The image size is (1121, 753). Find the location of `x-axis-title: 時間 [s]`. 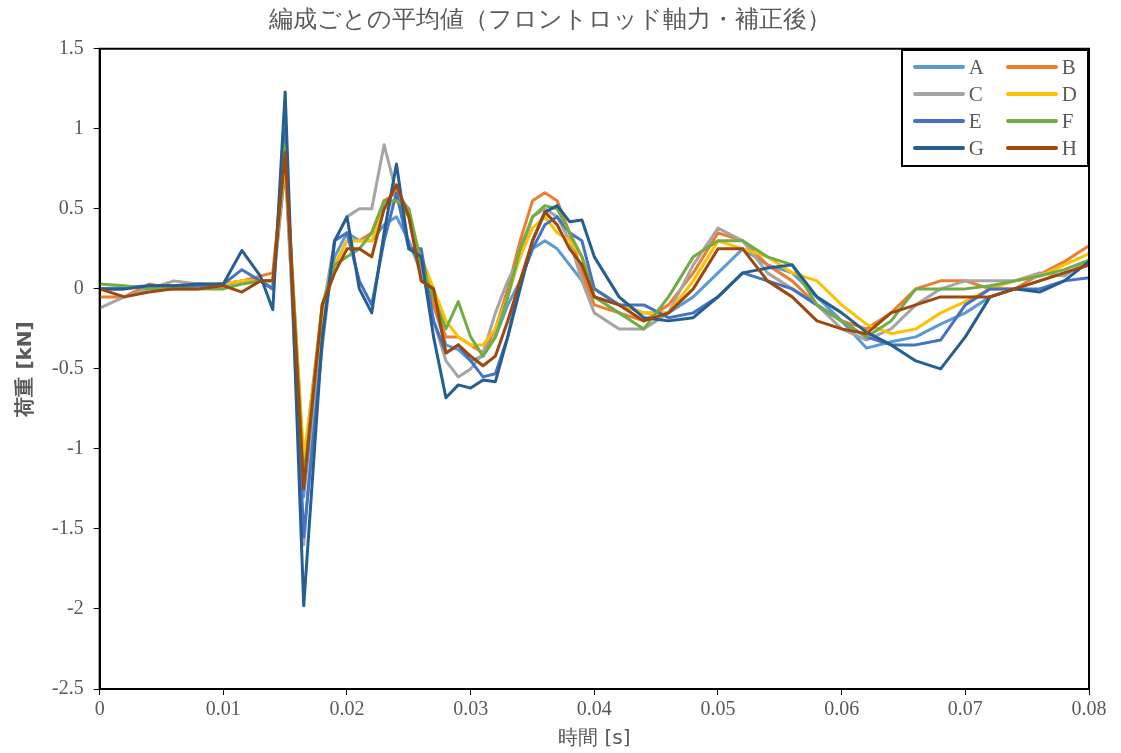

x-axis-title: 時間 [s] is located at coordinates (594, 737).